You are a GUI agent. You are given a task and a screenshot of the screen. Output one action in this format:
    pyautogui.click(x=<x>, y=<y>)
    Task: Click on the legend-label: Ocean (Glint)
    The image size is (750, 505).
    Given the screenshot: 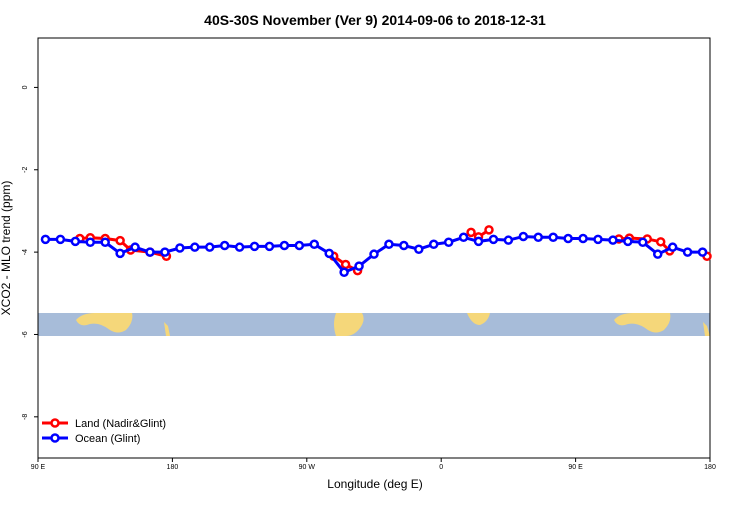 What is the action you would take?
    pyautogui.click(x=107, y=439)
    